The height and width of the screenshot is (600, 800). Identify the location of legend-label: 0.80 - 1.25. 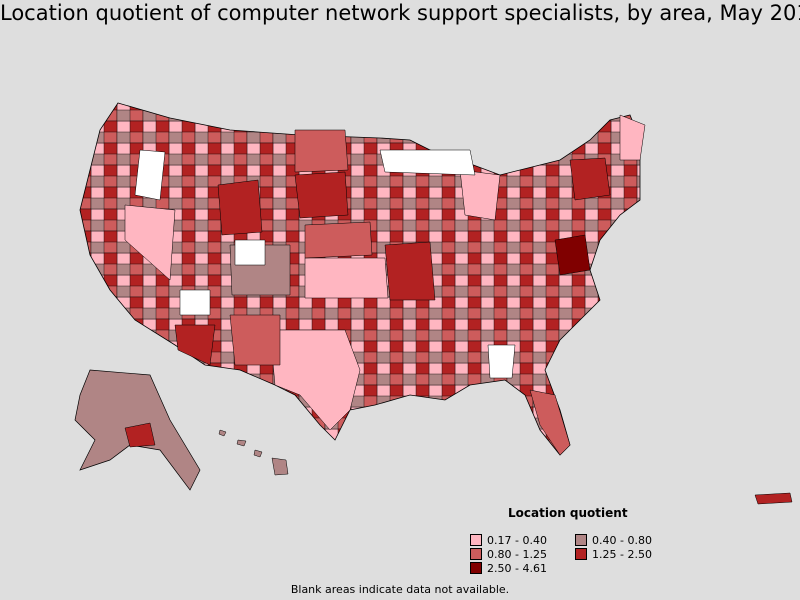
(517, 554).